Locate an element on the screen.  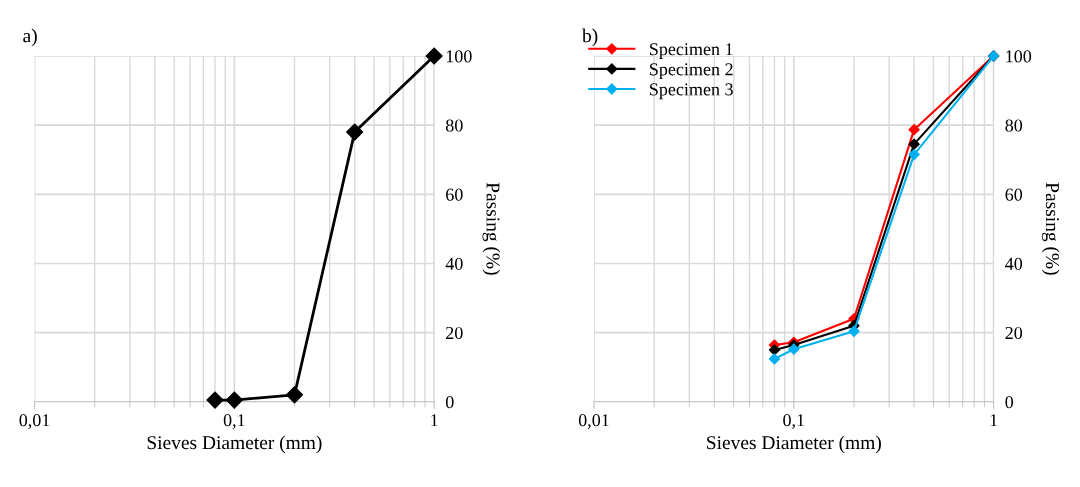
legend-label: Specimen 2 is located at coordinates (691, 71).